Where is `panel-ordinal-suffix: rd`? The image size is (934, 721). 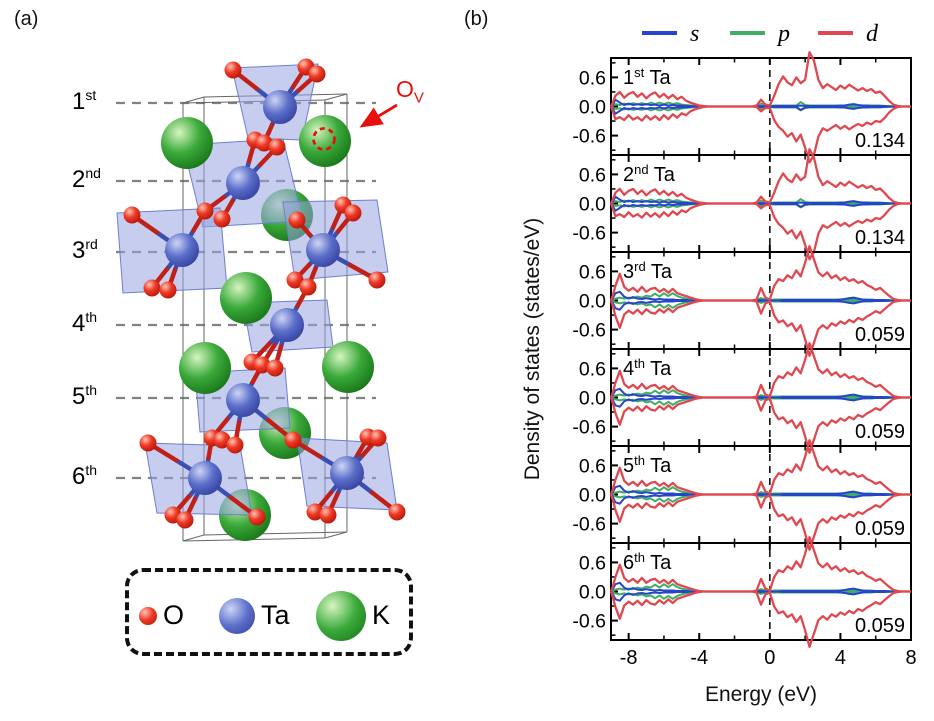
panel-ordinal-suffix: rd is located at coordinates (640, 266).